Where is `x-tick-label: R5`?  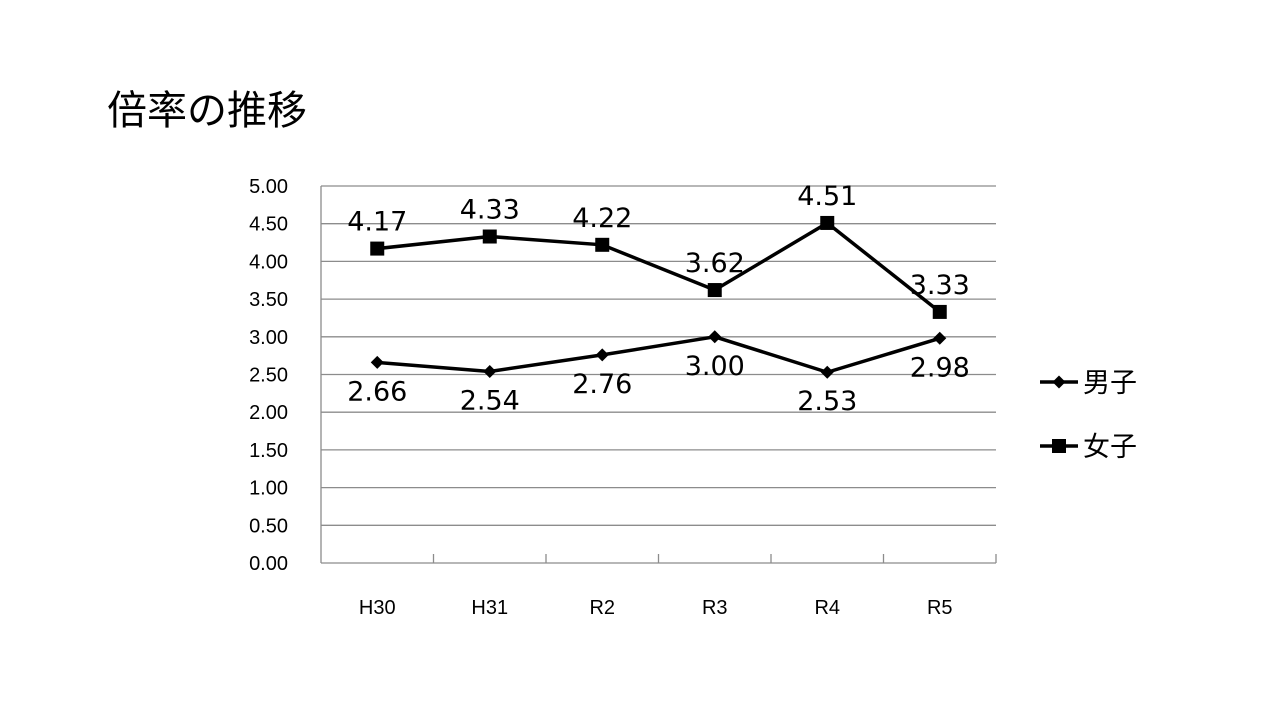
x-tick-label: R5 is located at coordinates (940, 608).